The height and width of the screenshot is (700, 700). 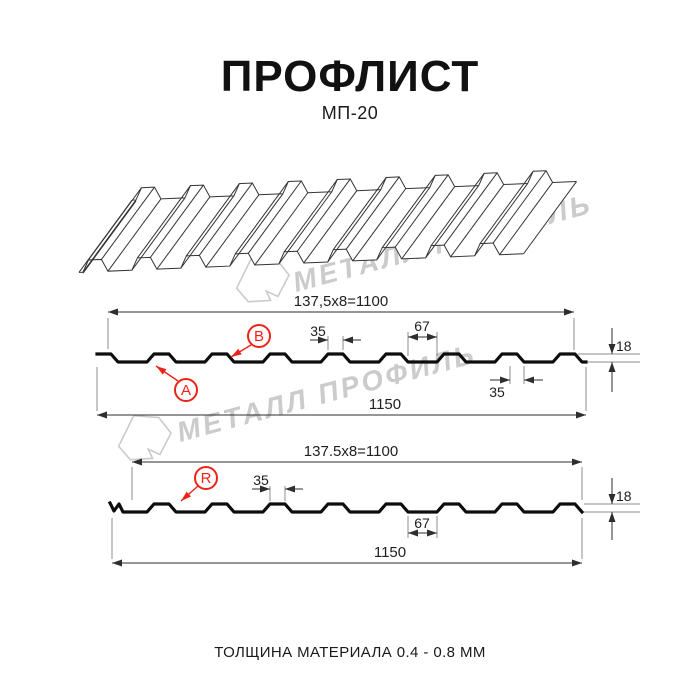 What do you see at coordinates (259, 336) in the screenshot?
I see `svg-text: B` at bounding box center [259, 336].